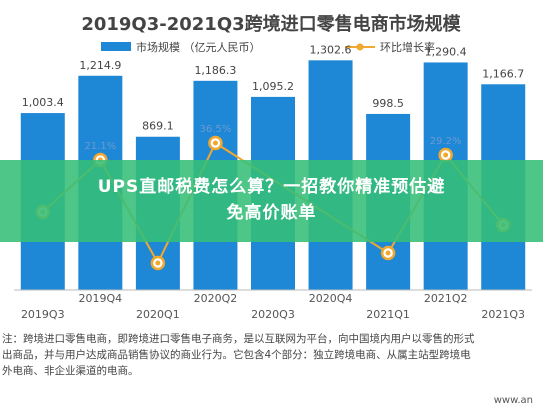 Image resolution: width=543 pixels, height=408 pixels. What do you see at coordinates (100, 65) in the screenshot?
I see `bar-label-2019Q4: 1,214.9` at bounding box center [100, 65].